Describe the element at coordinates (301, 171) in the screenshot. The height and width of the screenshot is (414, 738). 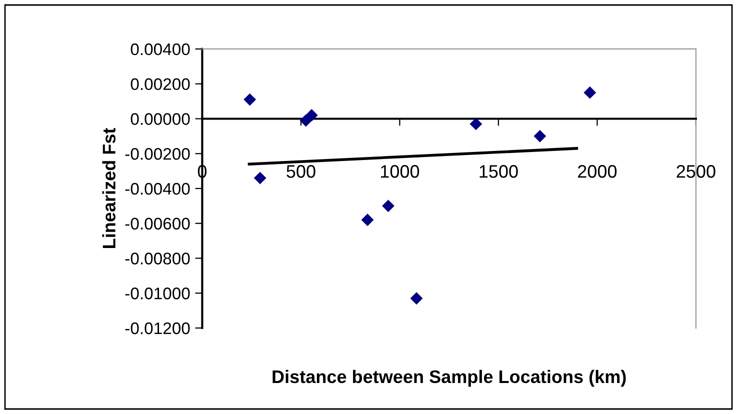
I see `x-tick-label: 500` at that location.